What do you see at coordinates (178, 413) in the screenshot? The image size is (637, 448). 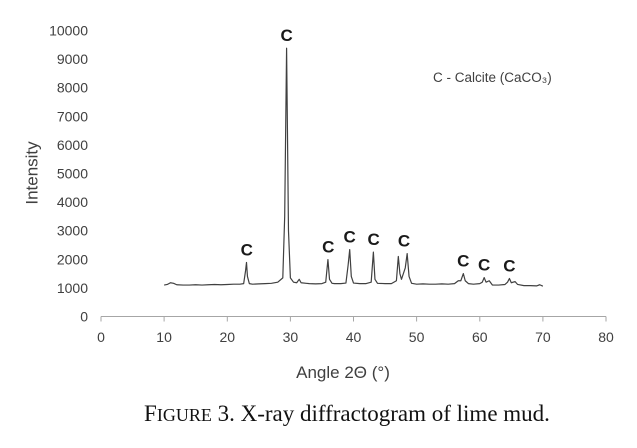 I see `caption-label: FIGURE` at bounding box center [178, 413].